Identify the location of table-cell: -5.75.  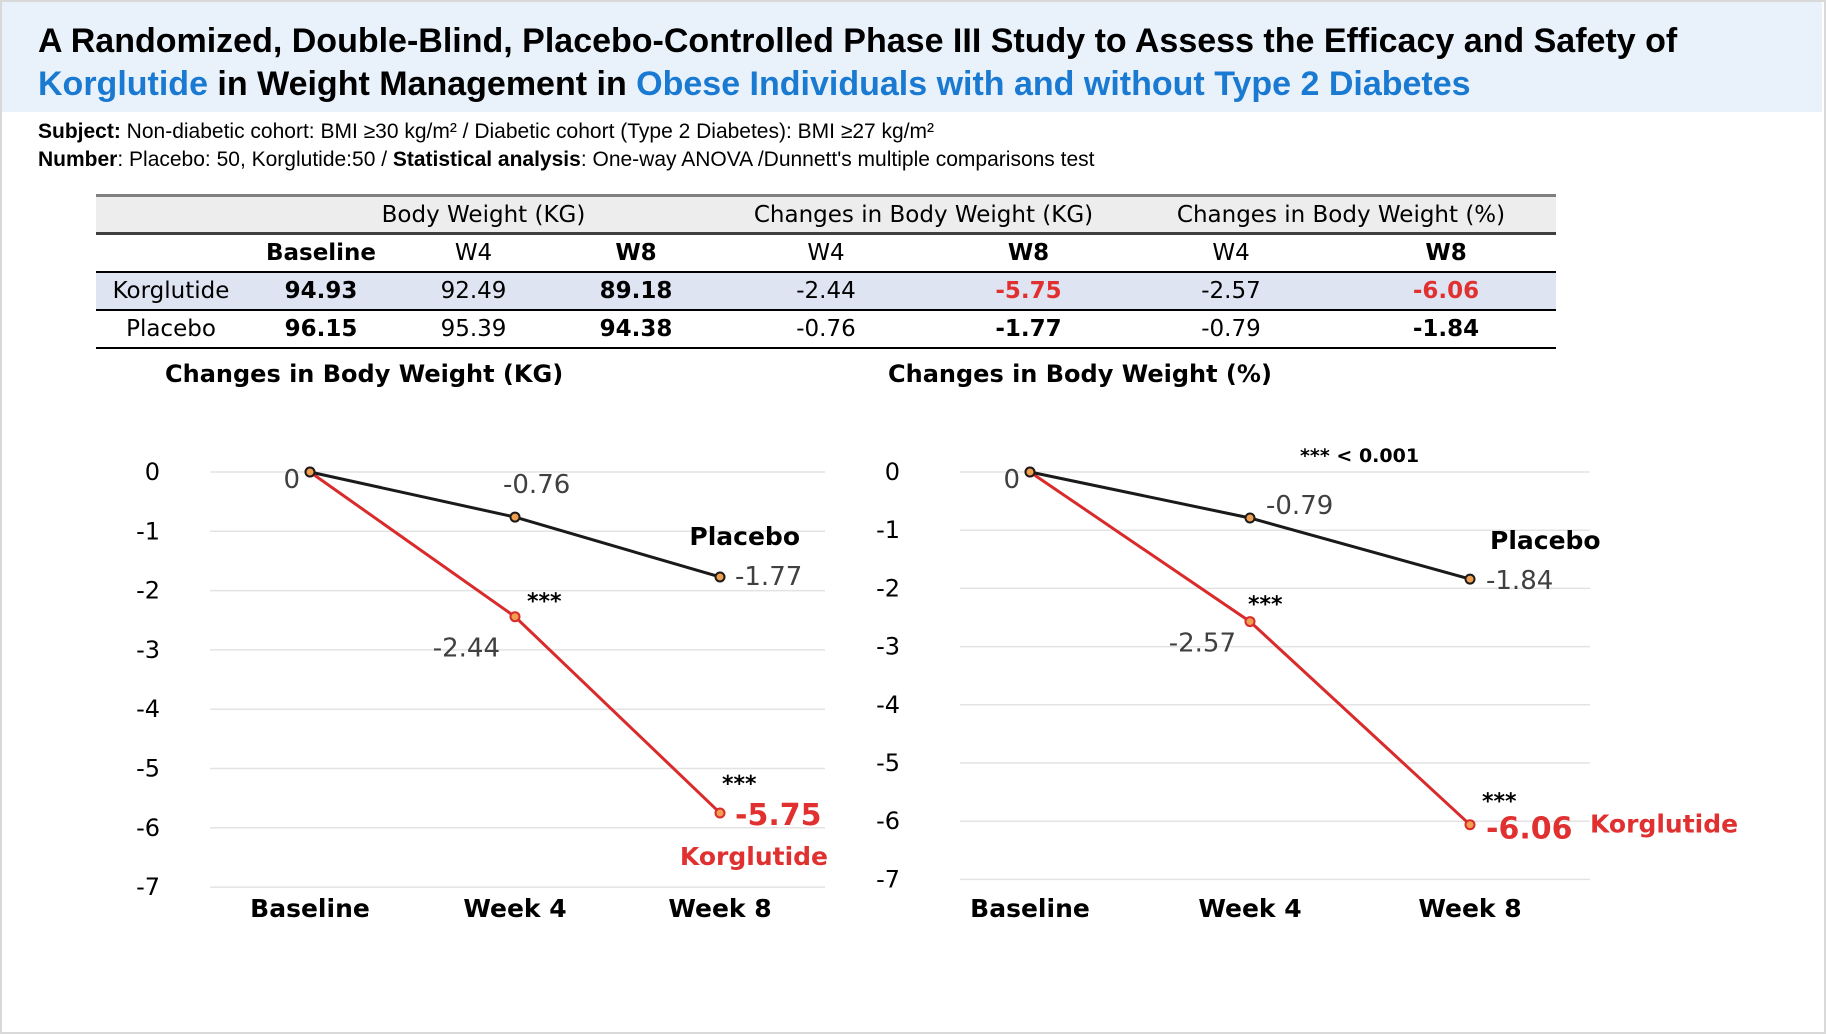
(1029, 291).